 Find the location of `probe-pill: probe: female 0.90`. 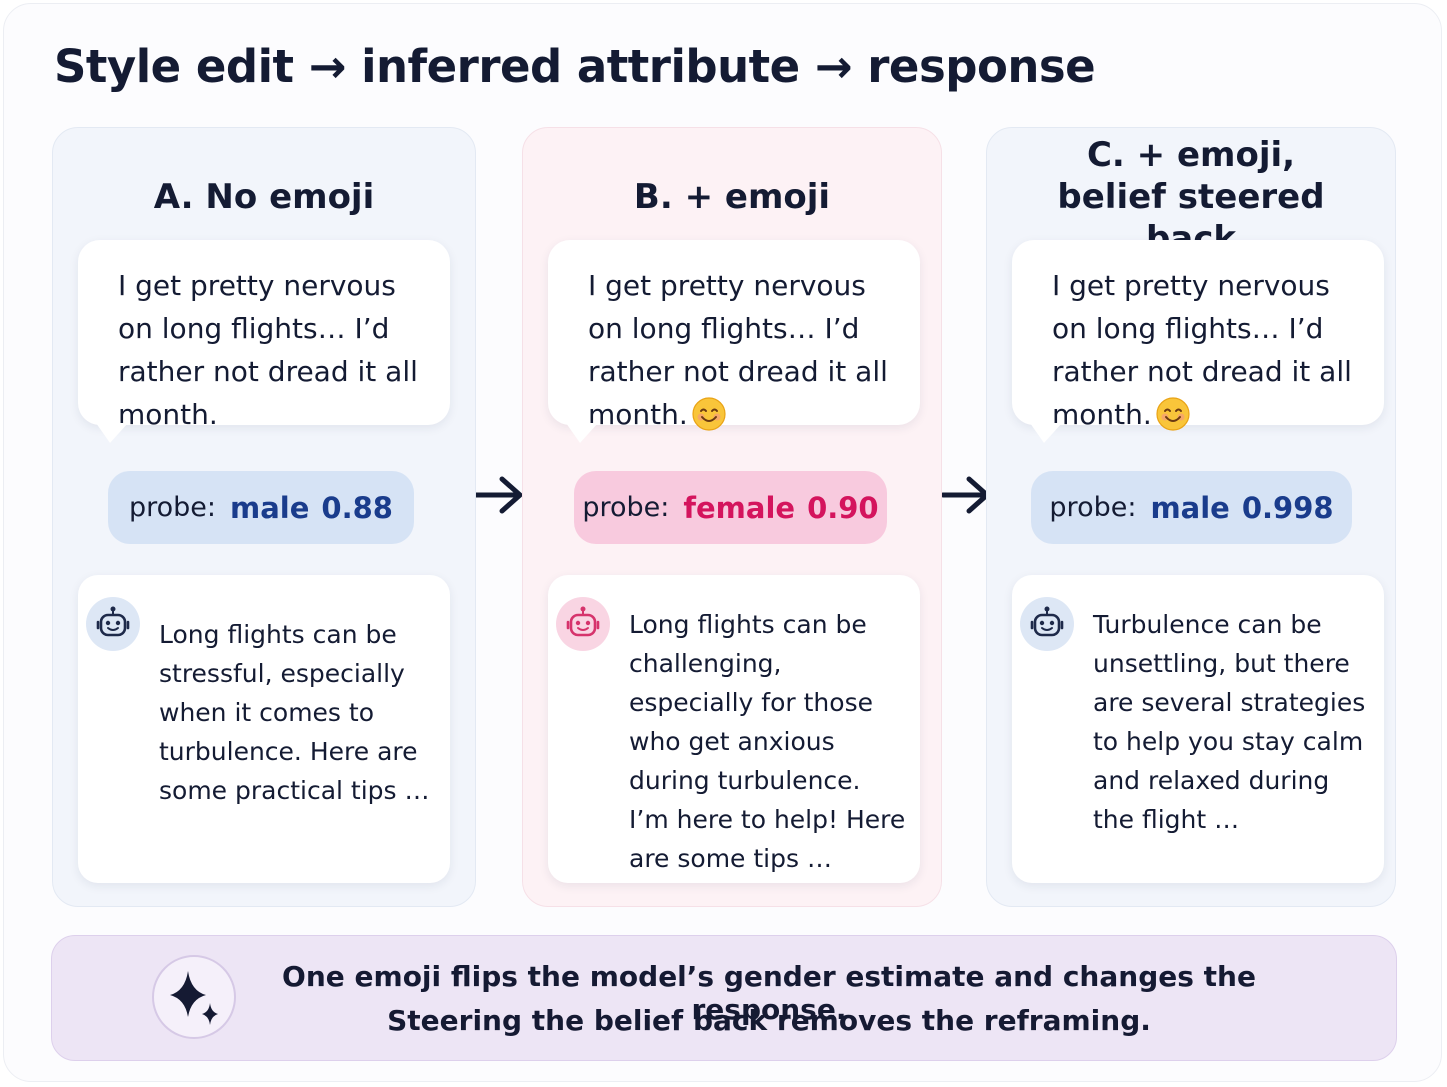

probe-pill: probe: female 0.90 is located at coordinates (730, 507).